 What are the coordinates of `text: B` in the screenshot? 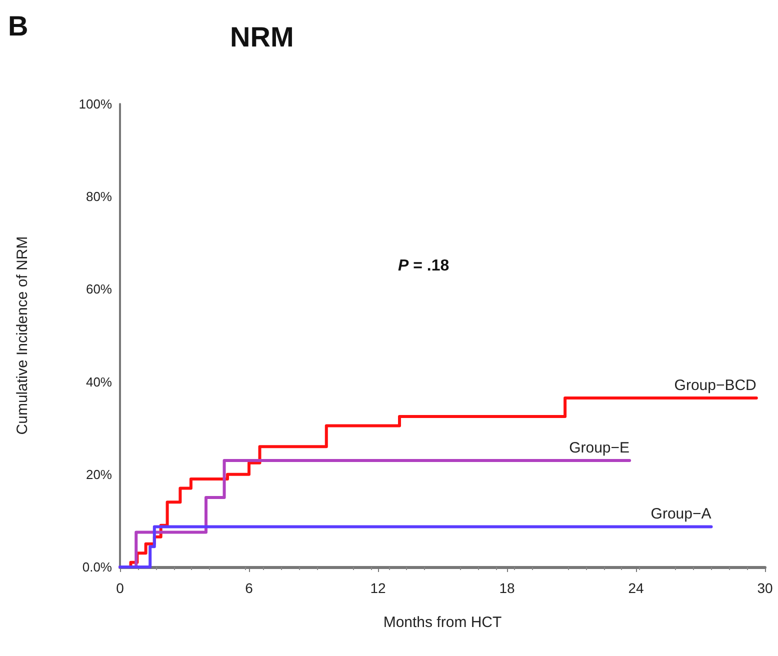 It's located at (18, 26).